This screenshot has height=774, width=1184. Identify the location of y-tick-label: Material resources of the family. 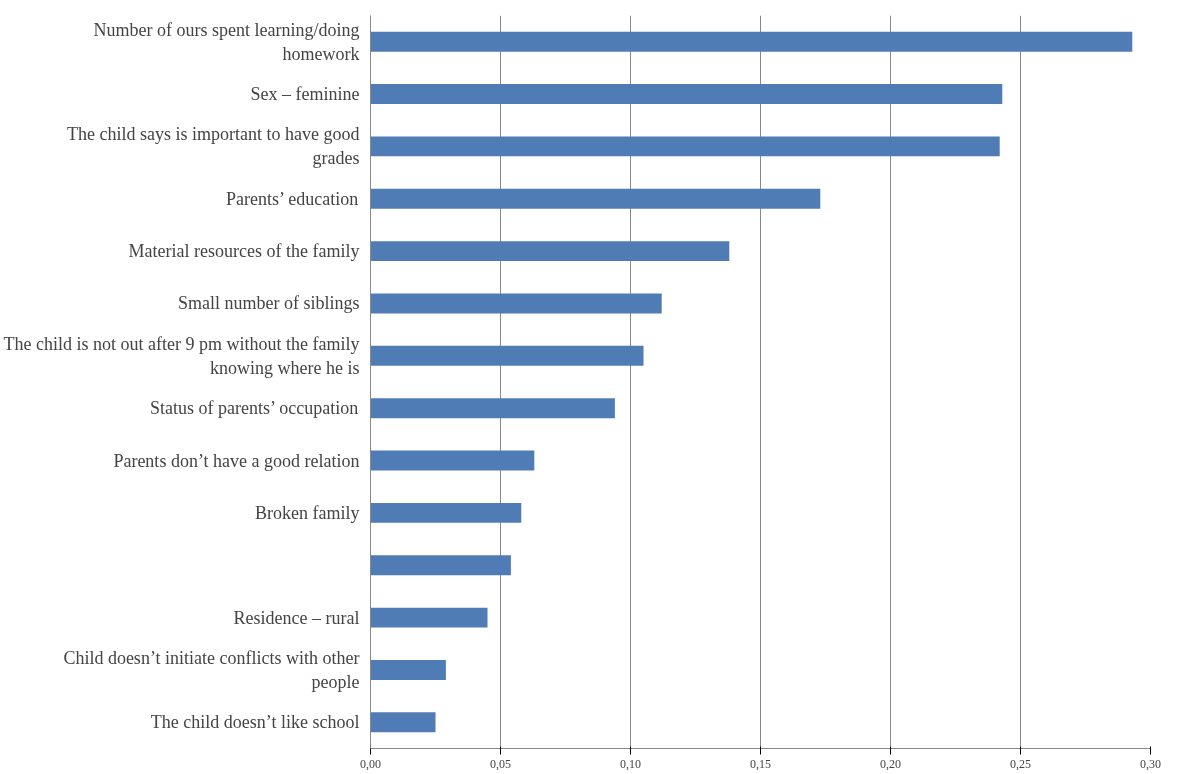
(244, 251).